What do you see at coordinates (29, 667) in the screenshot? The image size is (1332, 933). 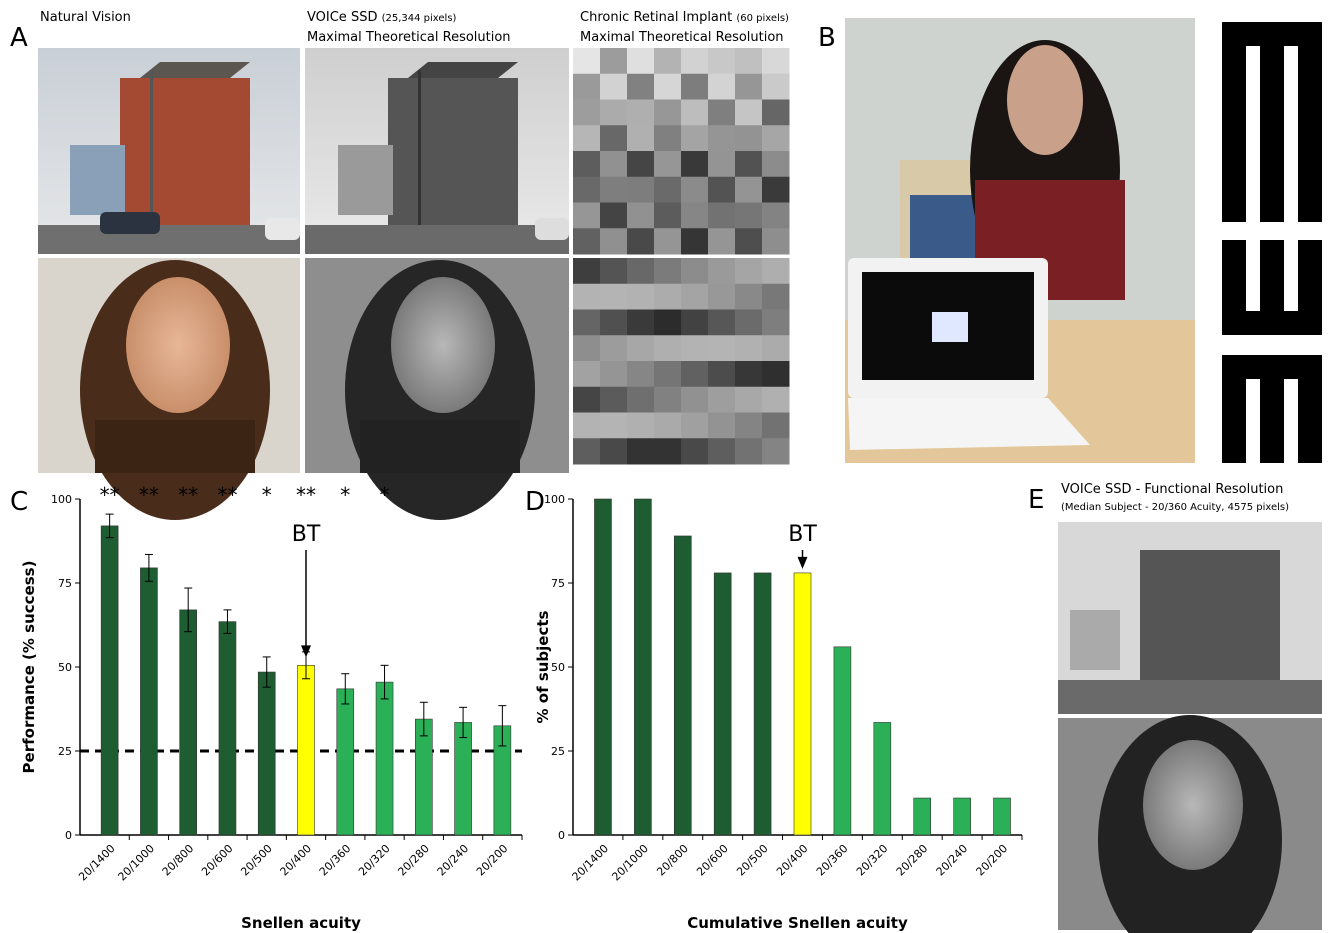 I see `y-axis-label: Performance (% success)` at bounding box center [29, 667].